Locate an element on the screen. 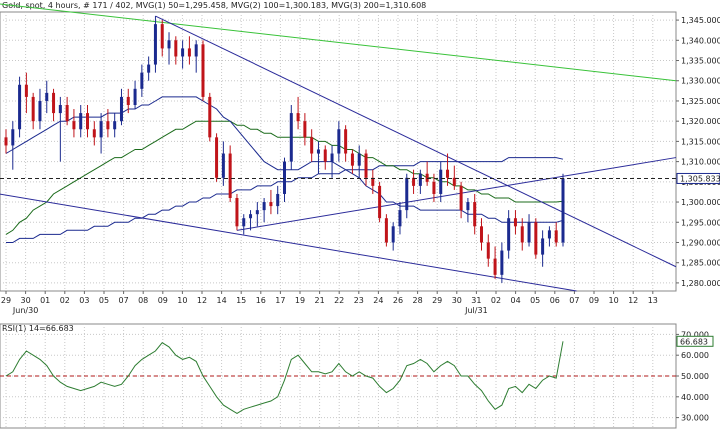  time-tick-label: 05 is located at coordinates (104, 300).